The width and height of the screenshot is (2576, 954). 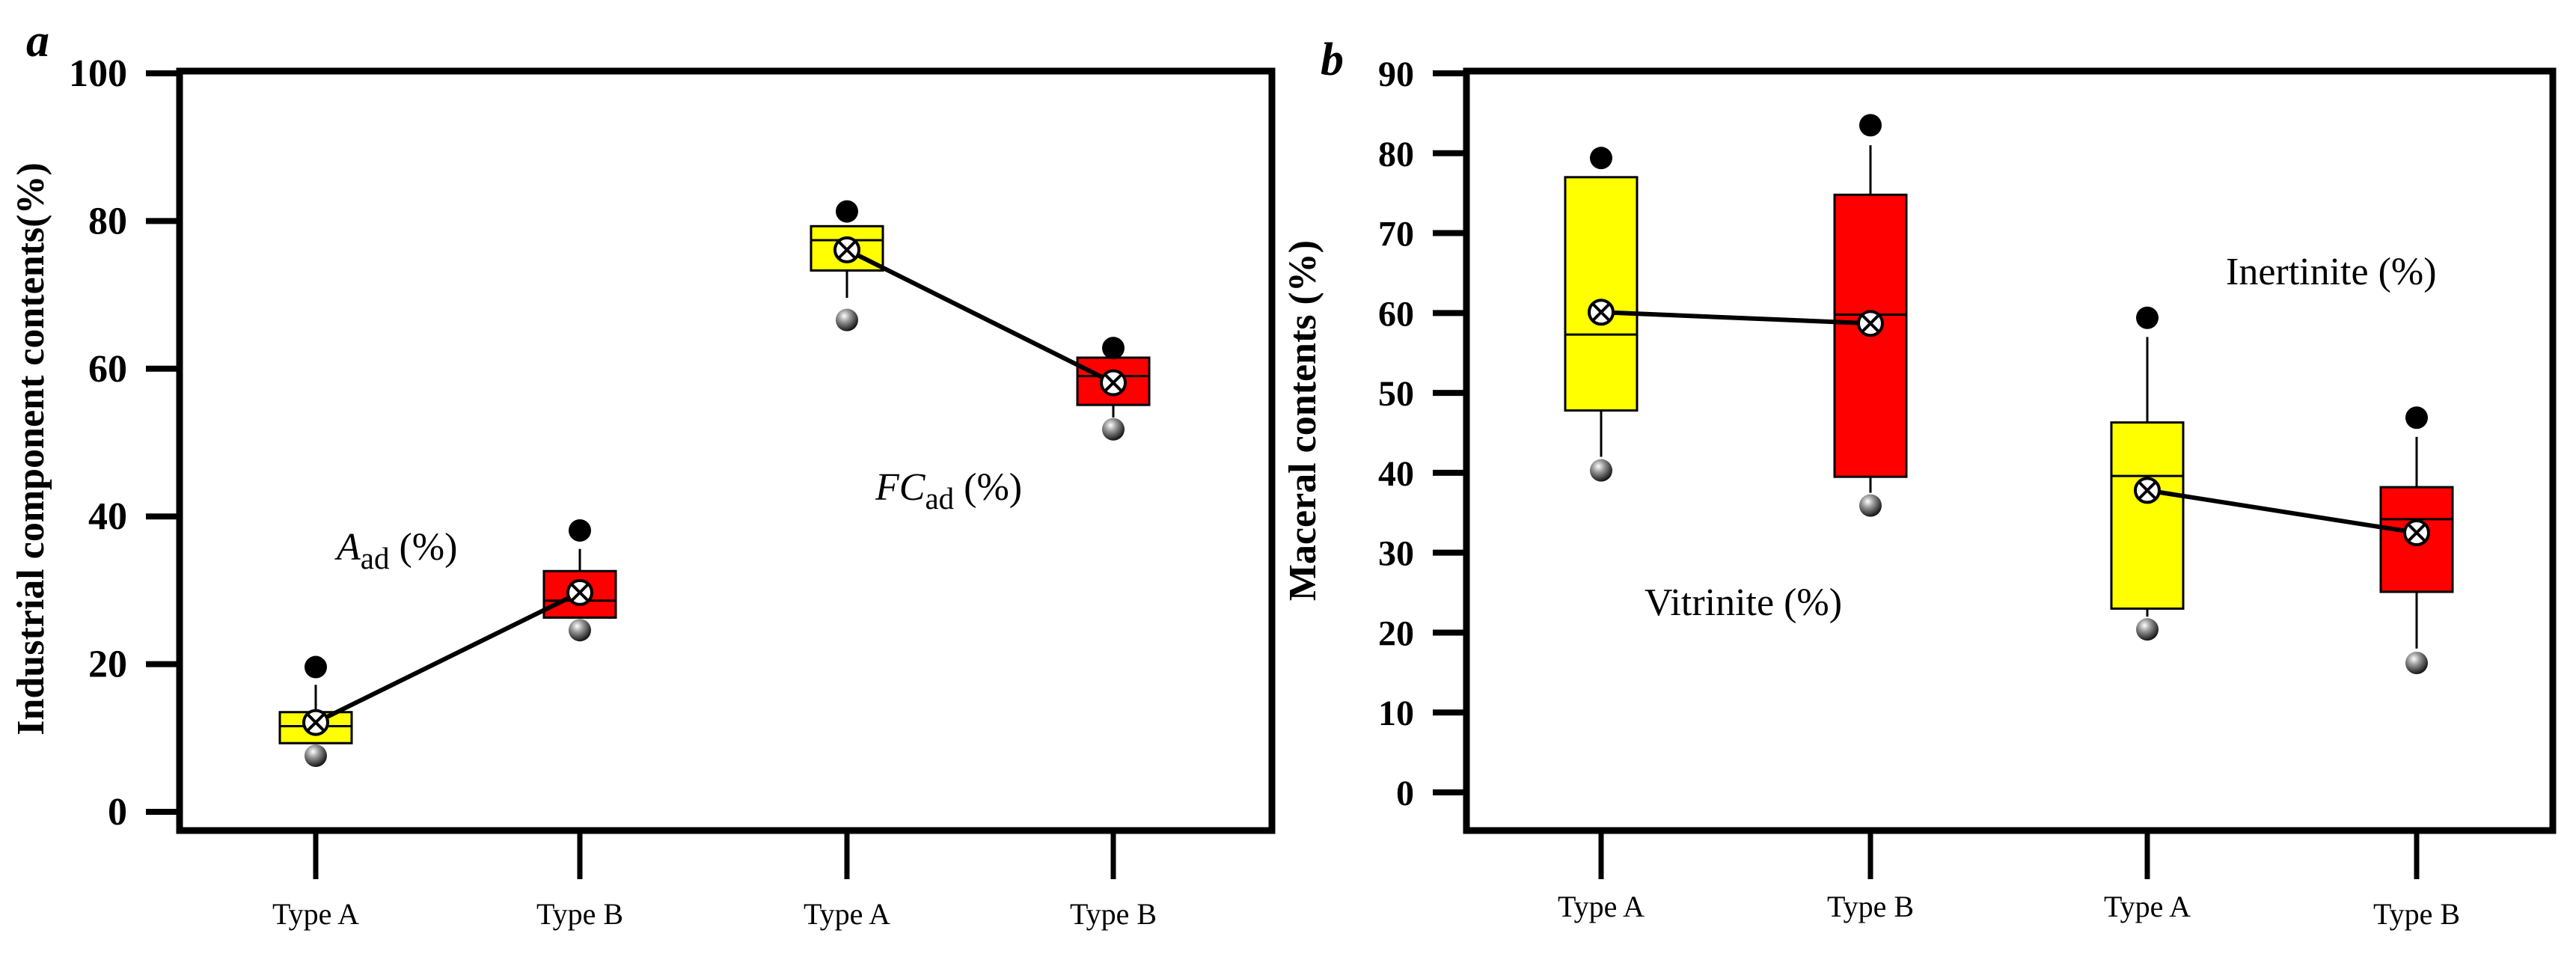 I want to click on group-label: Inertinite (%), so click(x=2331, y=272).